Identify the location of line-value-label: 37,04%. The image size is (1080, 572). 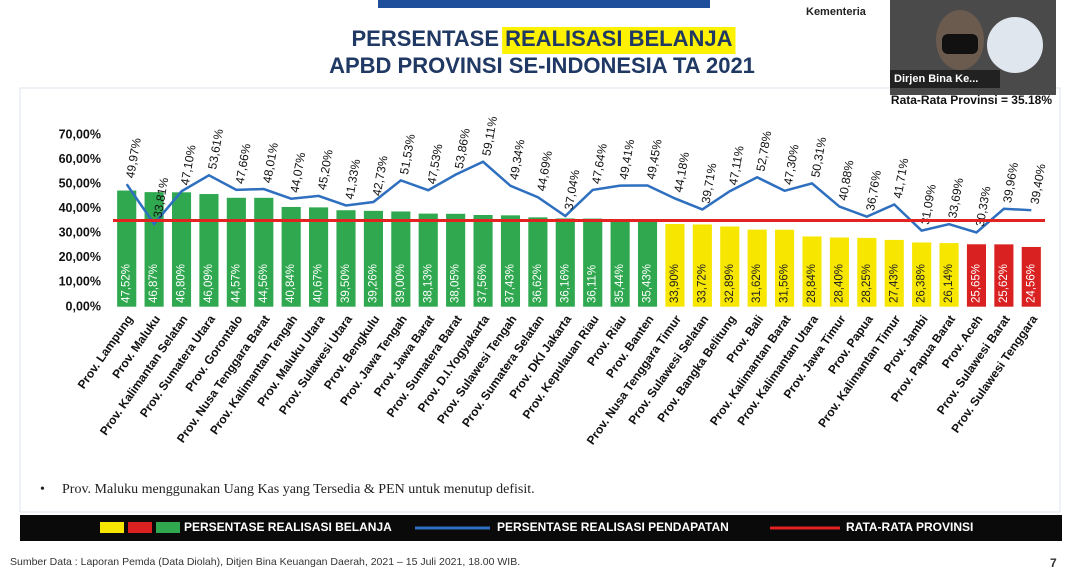
(572, 189).